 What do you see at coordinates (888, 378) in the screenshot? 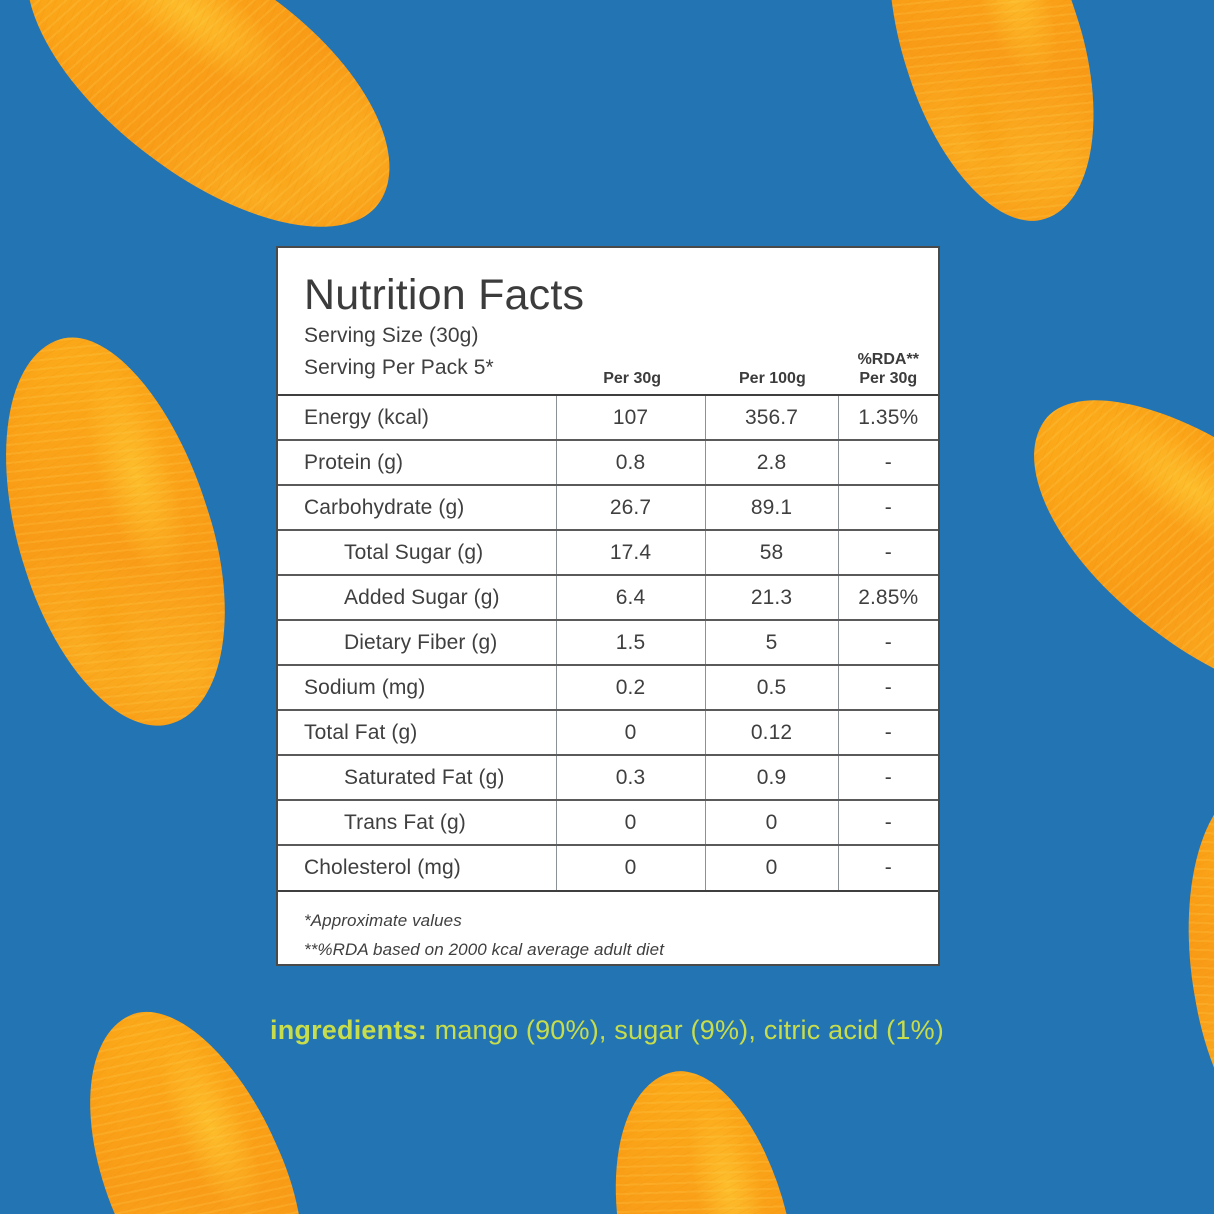
I see `column-header-rda-line2: Per 30g` at bounding box center [888, 378].